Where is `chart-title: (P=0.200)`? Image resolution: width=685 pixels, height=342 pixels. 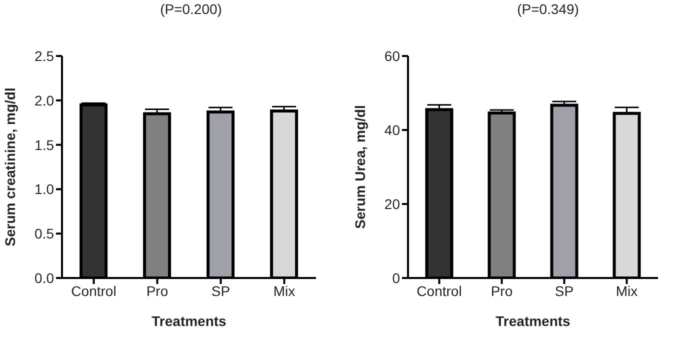 chart-title: (P=0.200) is located at coordinates (191, 9).